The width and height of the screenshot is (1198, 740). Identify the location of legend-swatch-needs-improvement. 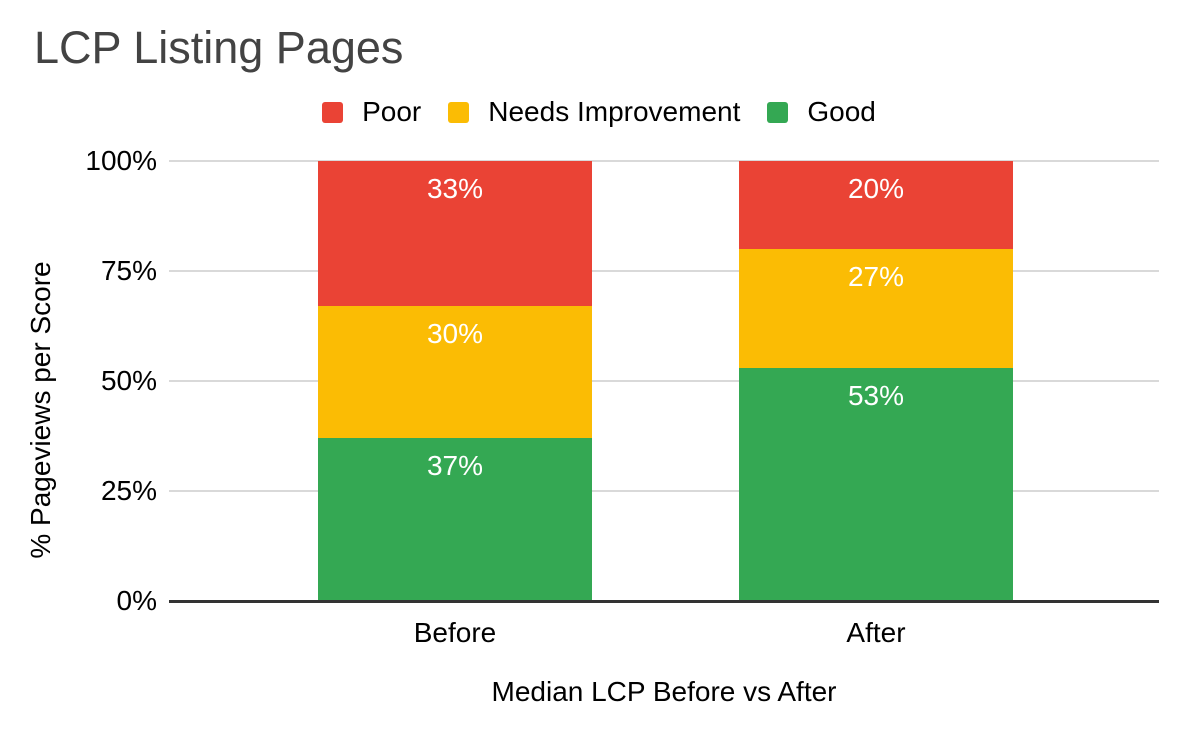
(459, 112).